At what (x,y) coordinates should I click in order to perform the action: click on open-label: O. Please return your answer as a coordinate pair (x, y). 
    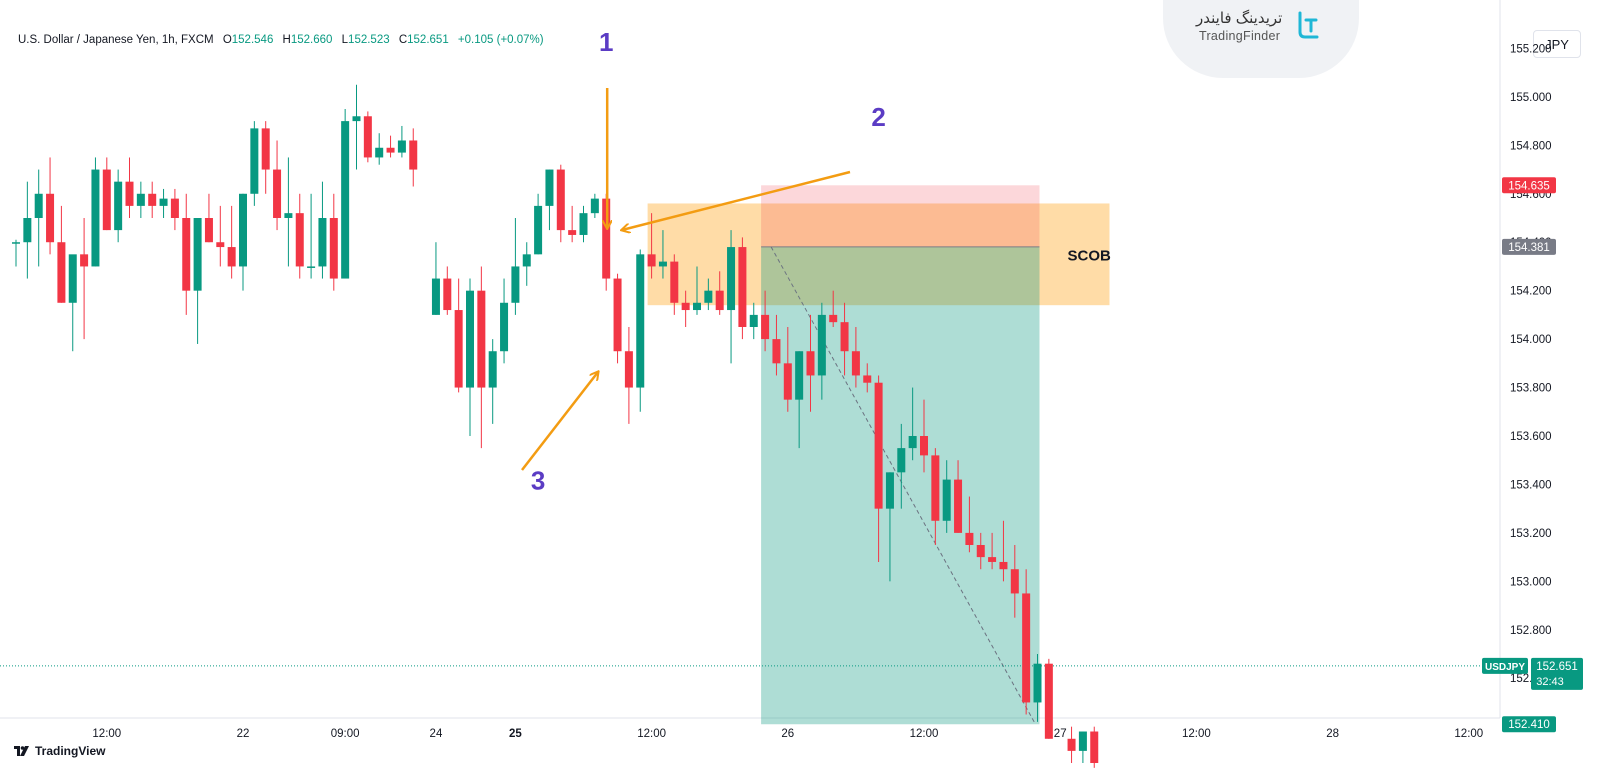
    Looking at the image, I should click on (227, 40).